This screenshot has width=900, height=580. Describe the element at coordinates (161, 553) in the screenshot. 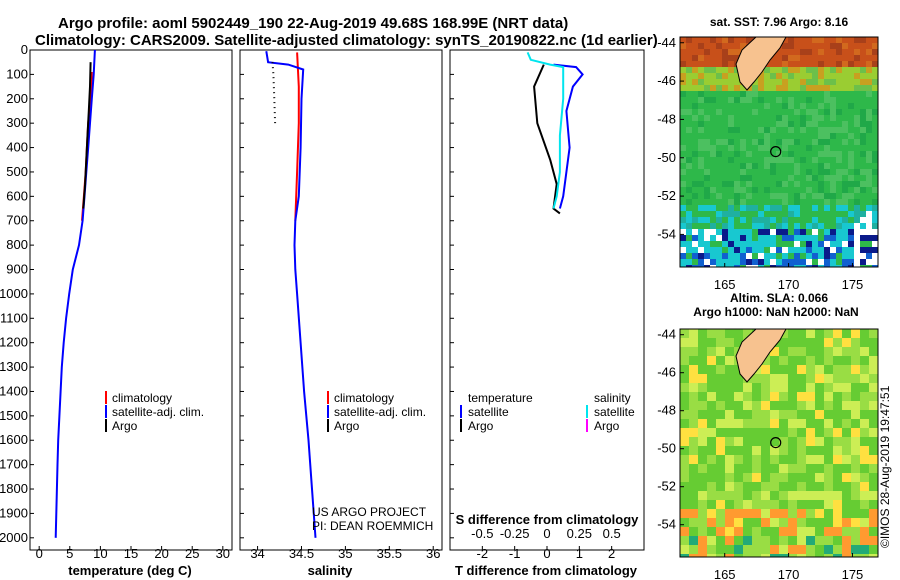

I see `temperature-x-tick-label: 20` at that location.